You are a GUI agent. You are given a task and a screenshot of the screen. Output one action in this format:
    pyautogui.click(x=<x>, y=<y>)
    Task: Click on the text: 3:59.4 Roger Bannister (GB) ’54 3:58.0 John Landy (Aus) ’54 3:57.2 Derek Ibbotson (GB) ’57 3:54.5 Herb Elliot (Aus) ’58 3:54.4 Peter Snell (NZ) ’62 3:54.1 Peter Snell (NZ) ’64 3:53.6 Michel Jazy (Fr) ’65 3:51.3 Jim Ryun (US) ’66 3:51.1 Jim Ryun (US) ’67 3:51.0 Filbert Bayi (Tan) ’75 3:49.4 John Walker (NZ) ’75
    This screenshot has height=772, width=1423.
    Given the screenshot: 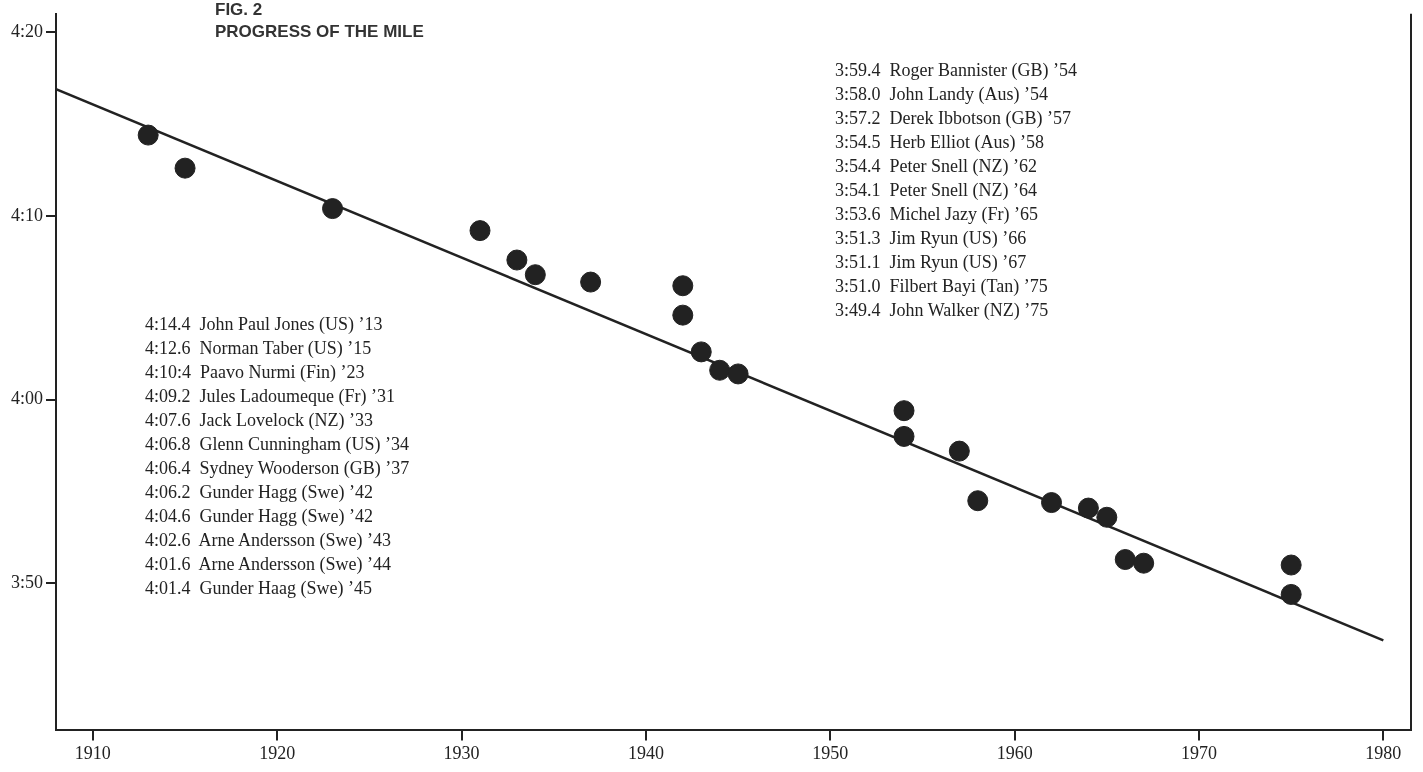 What is the action you would take?
    pyautogui.click(x=956, y=190)
    